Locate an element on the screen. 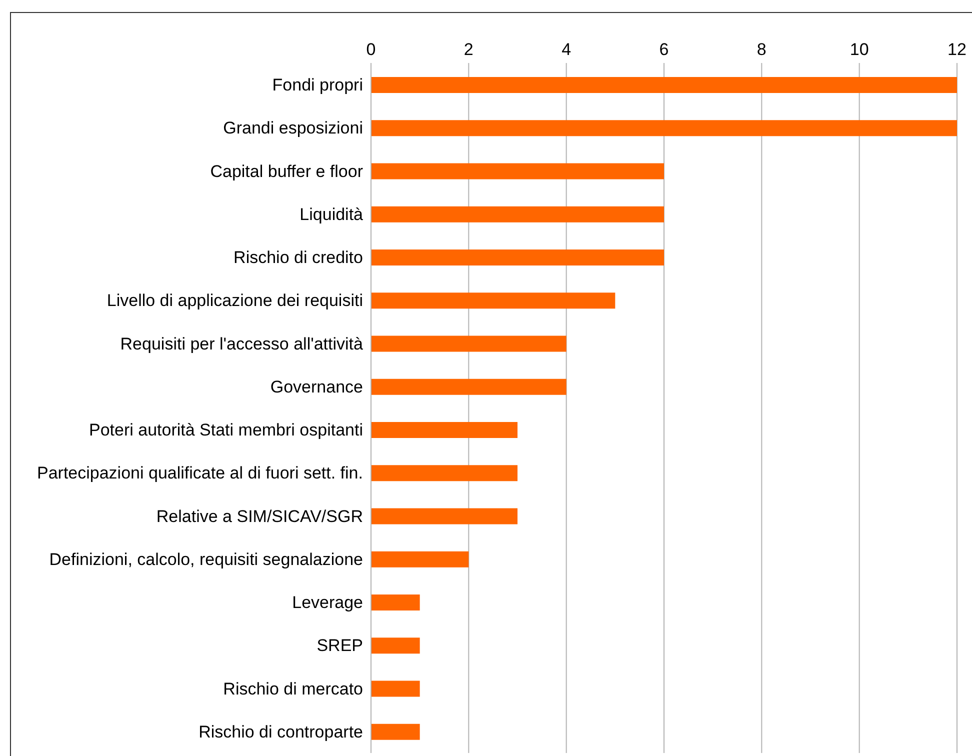  y-tick-label: Fondi propri is located at coordinates (317, 85).